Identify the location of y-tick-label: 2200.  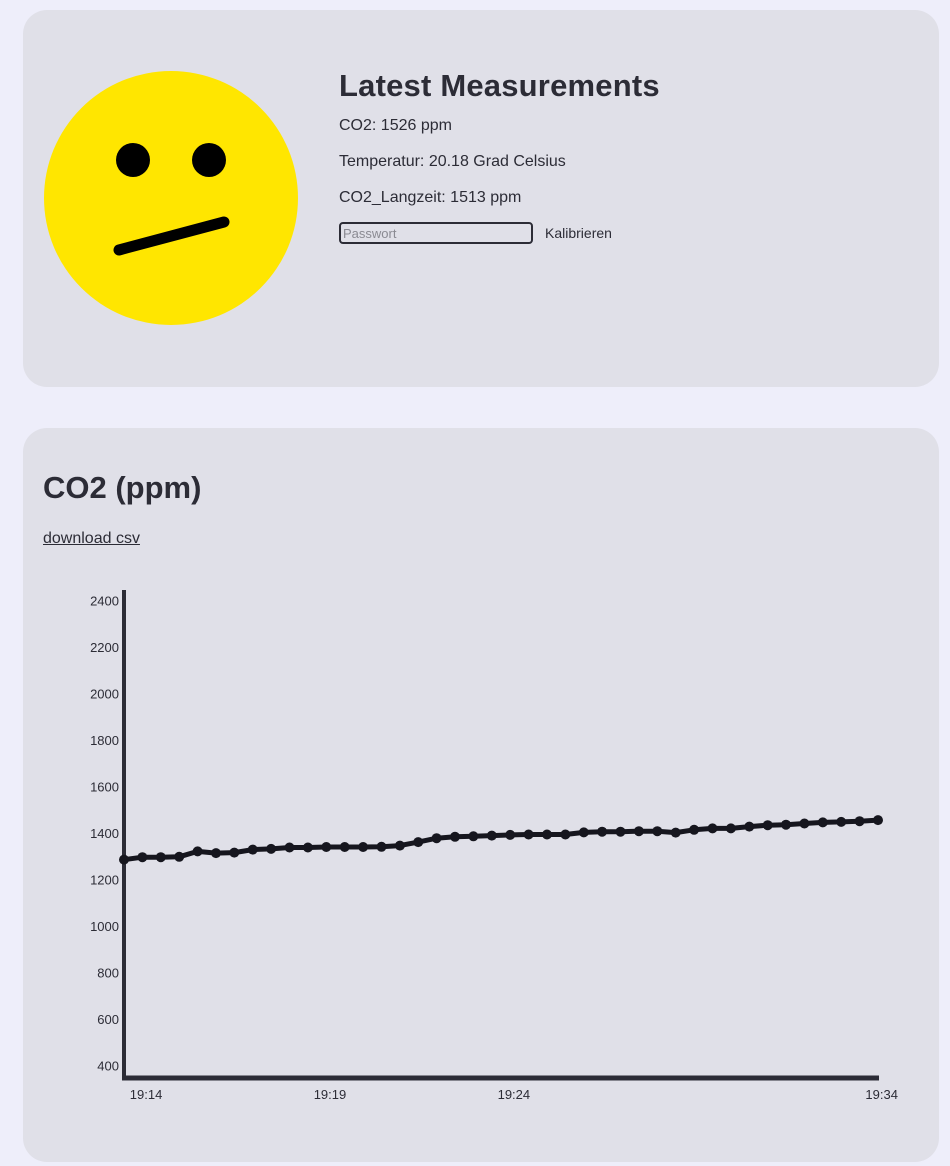
(104, 647).